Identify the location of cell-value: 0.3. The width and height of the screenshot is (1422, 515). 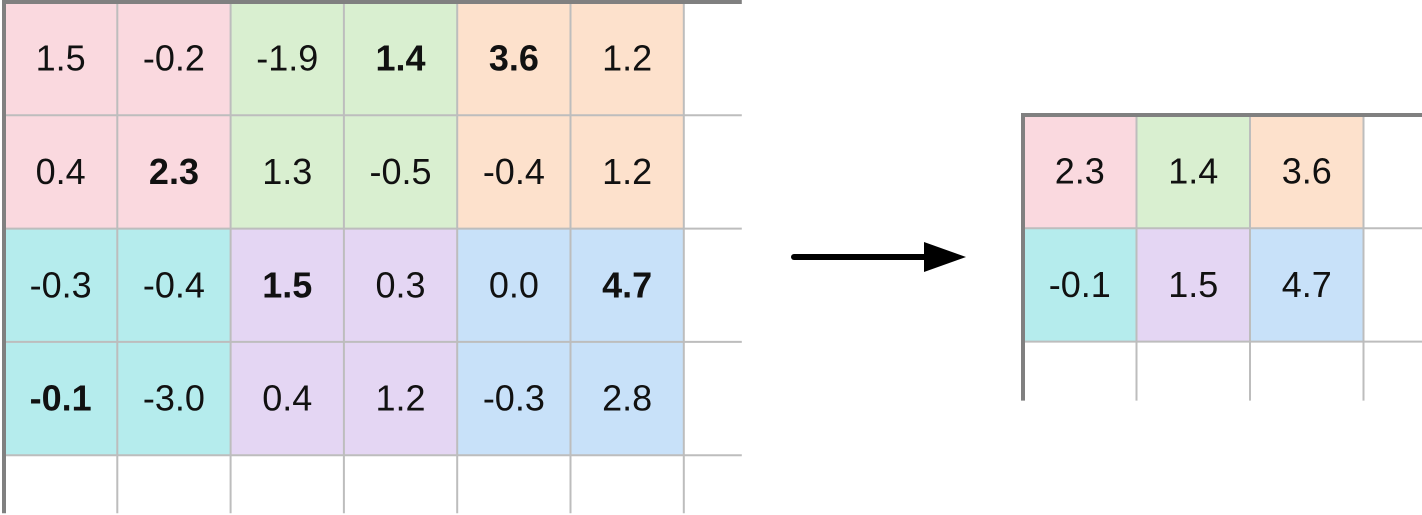
(401, 284).